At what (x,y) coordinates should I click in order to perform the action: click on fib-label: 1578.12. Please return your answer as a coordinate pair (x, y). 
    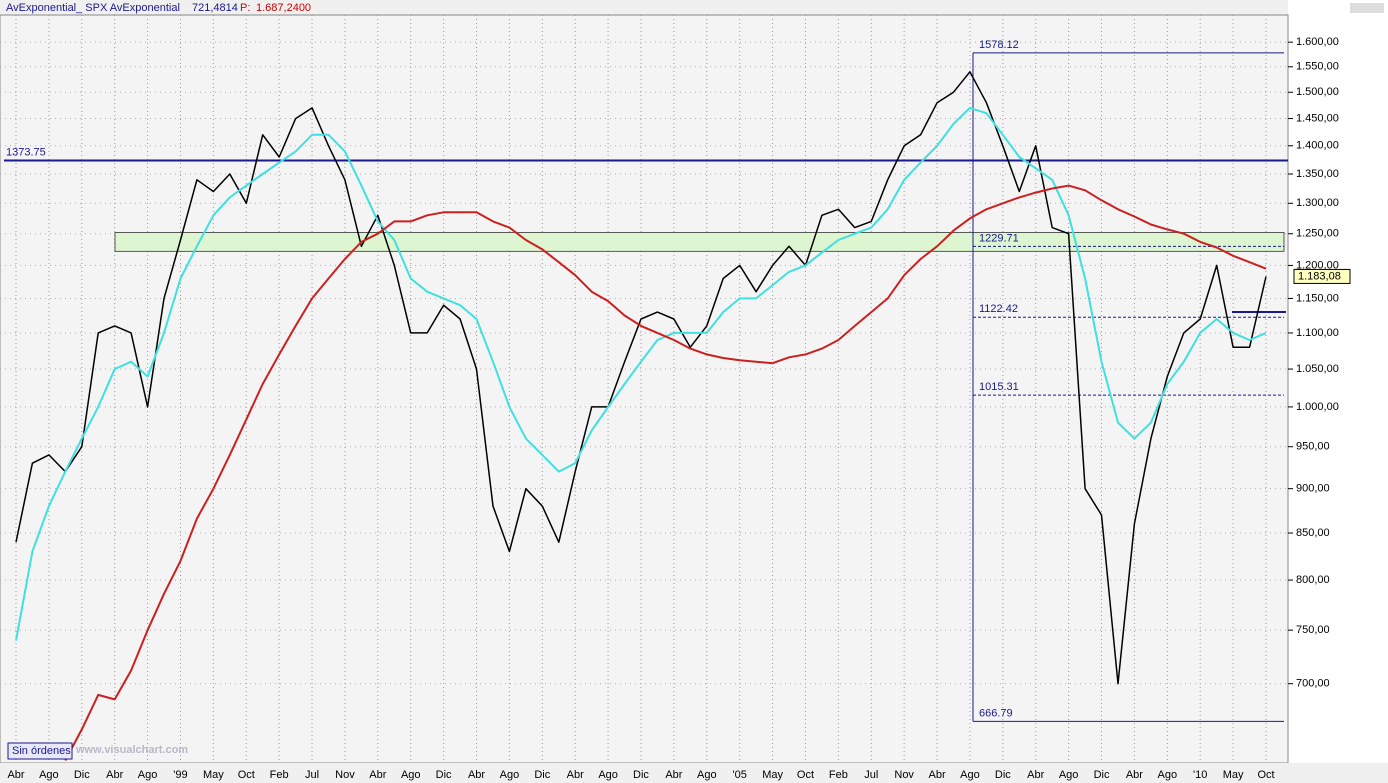
    Looking at the image, I should click on (999, 45).